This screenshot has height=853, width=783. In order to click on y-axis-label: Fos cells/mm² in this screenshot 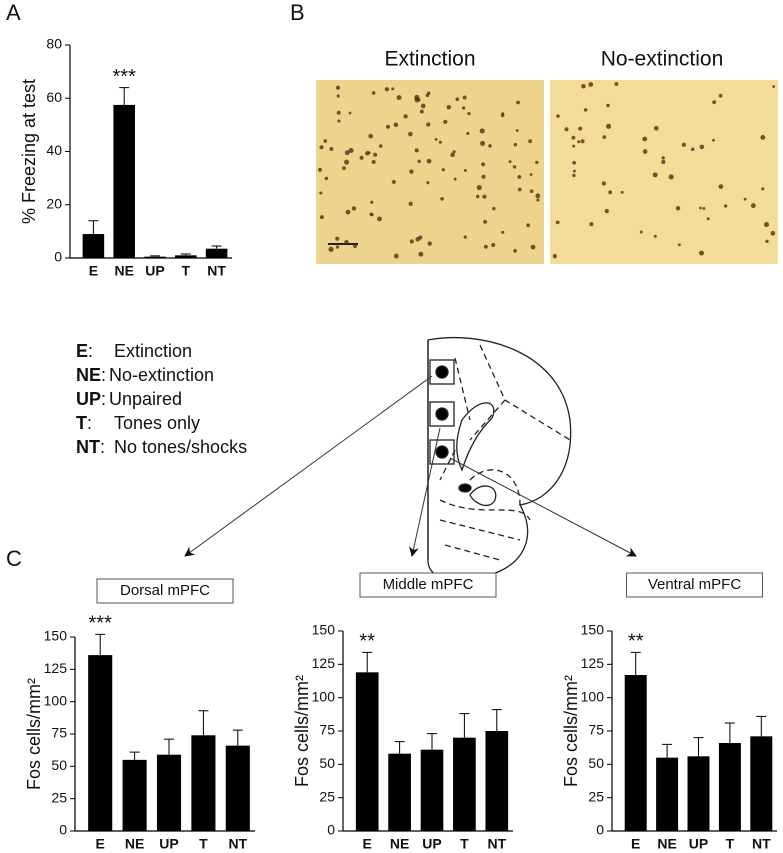, I will do `click(34, 734)`.